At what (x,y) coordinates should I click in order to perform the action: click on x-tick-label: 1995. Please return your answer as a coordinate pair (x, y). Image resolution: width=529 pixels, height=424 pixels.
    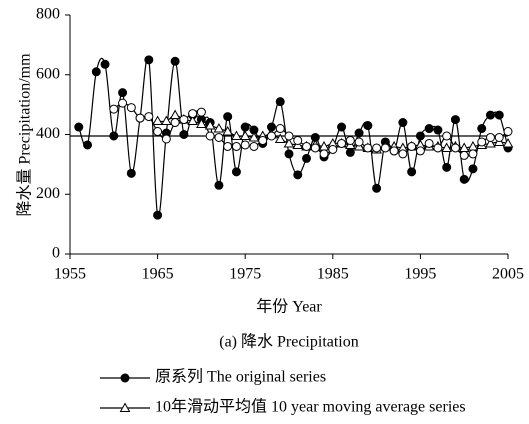
    Looking at the image, I should click on (420, 274).